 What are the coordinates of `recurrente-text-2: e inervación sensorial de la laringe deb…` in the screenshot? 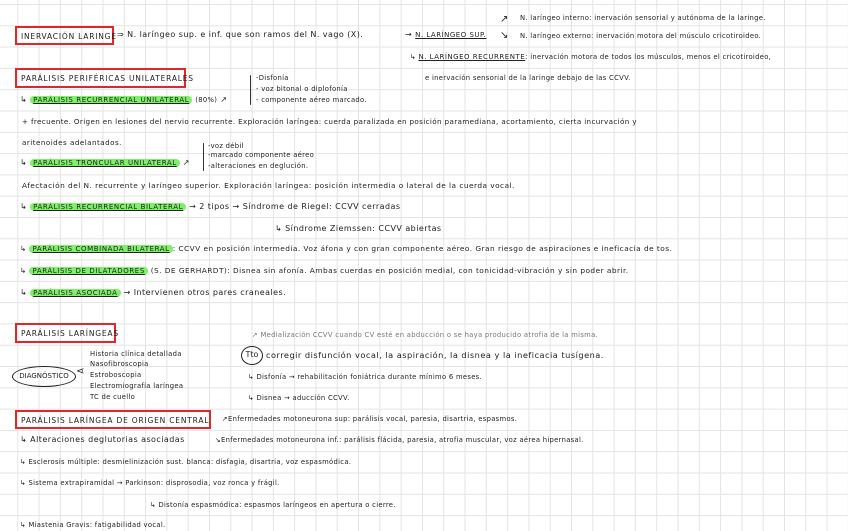 It's located at (528, 78).